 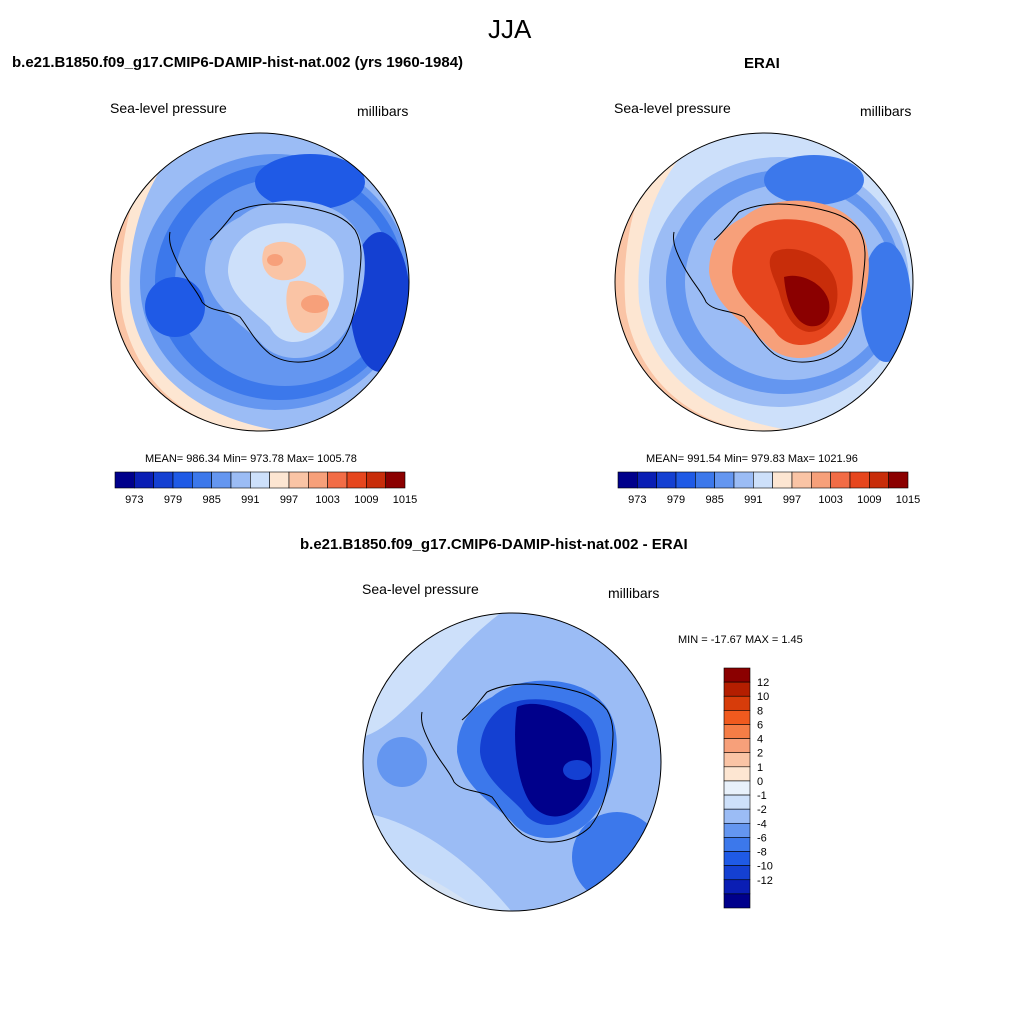 I want to click on diff-colorbar-tick-label: -10, so click(x=765, y=867).